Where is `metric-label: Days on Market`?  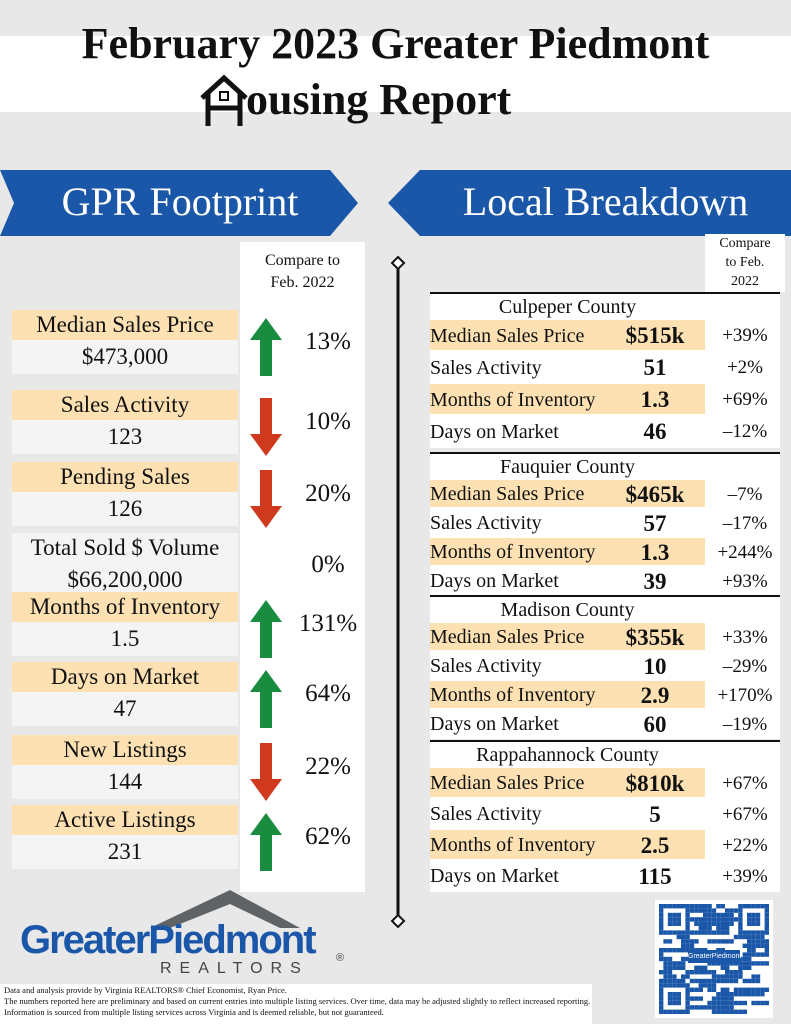 metric-label: Days on Market is located at coordinates (125, 676).